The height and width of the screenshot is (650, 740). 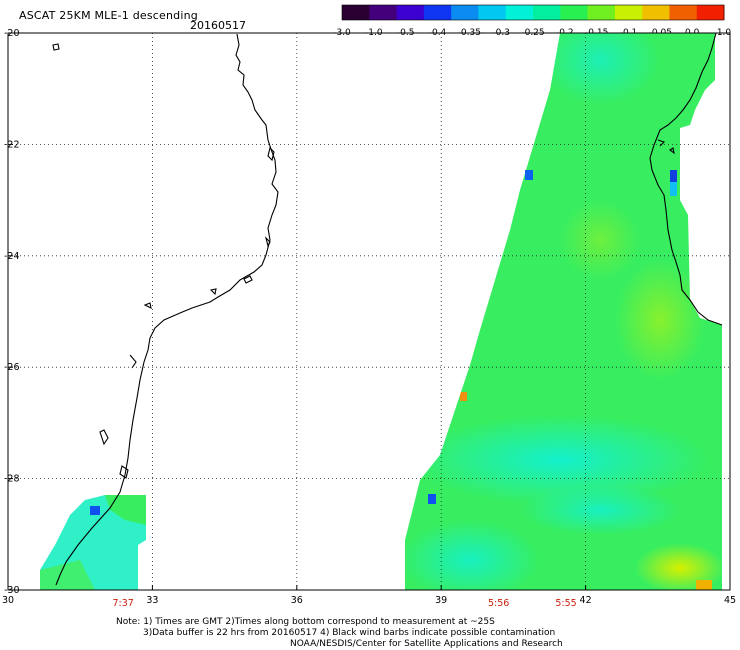 I want to click on coastline-bazaruto, so click(x=271, y=154).